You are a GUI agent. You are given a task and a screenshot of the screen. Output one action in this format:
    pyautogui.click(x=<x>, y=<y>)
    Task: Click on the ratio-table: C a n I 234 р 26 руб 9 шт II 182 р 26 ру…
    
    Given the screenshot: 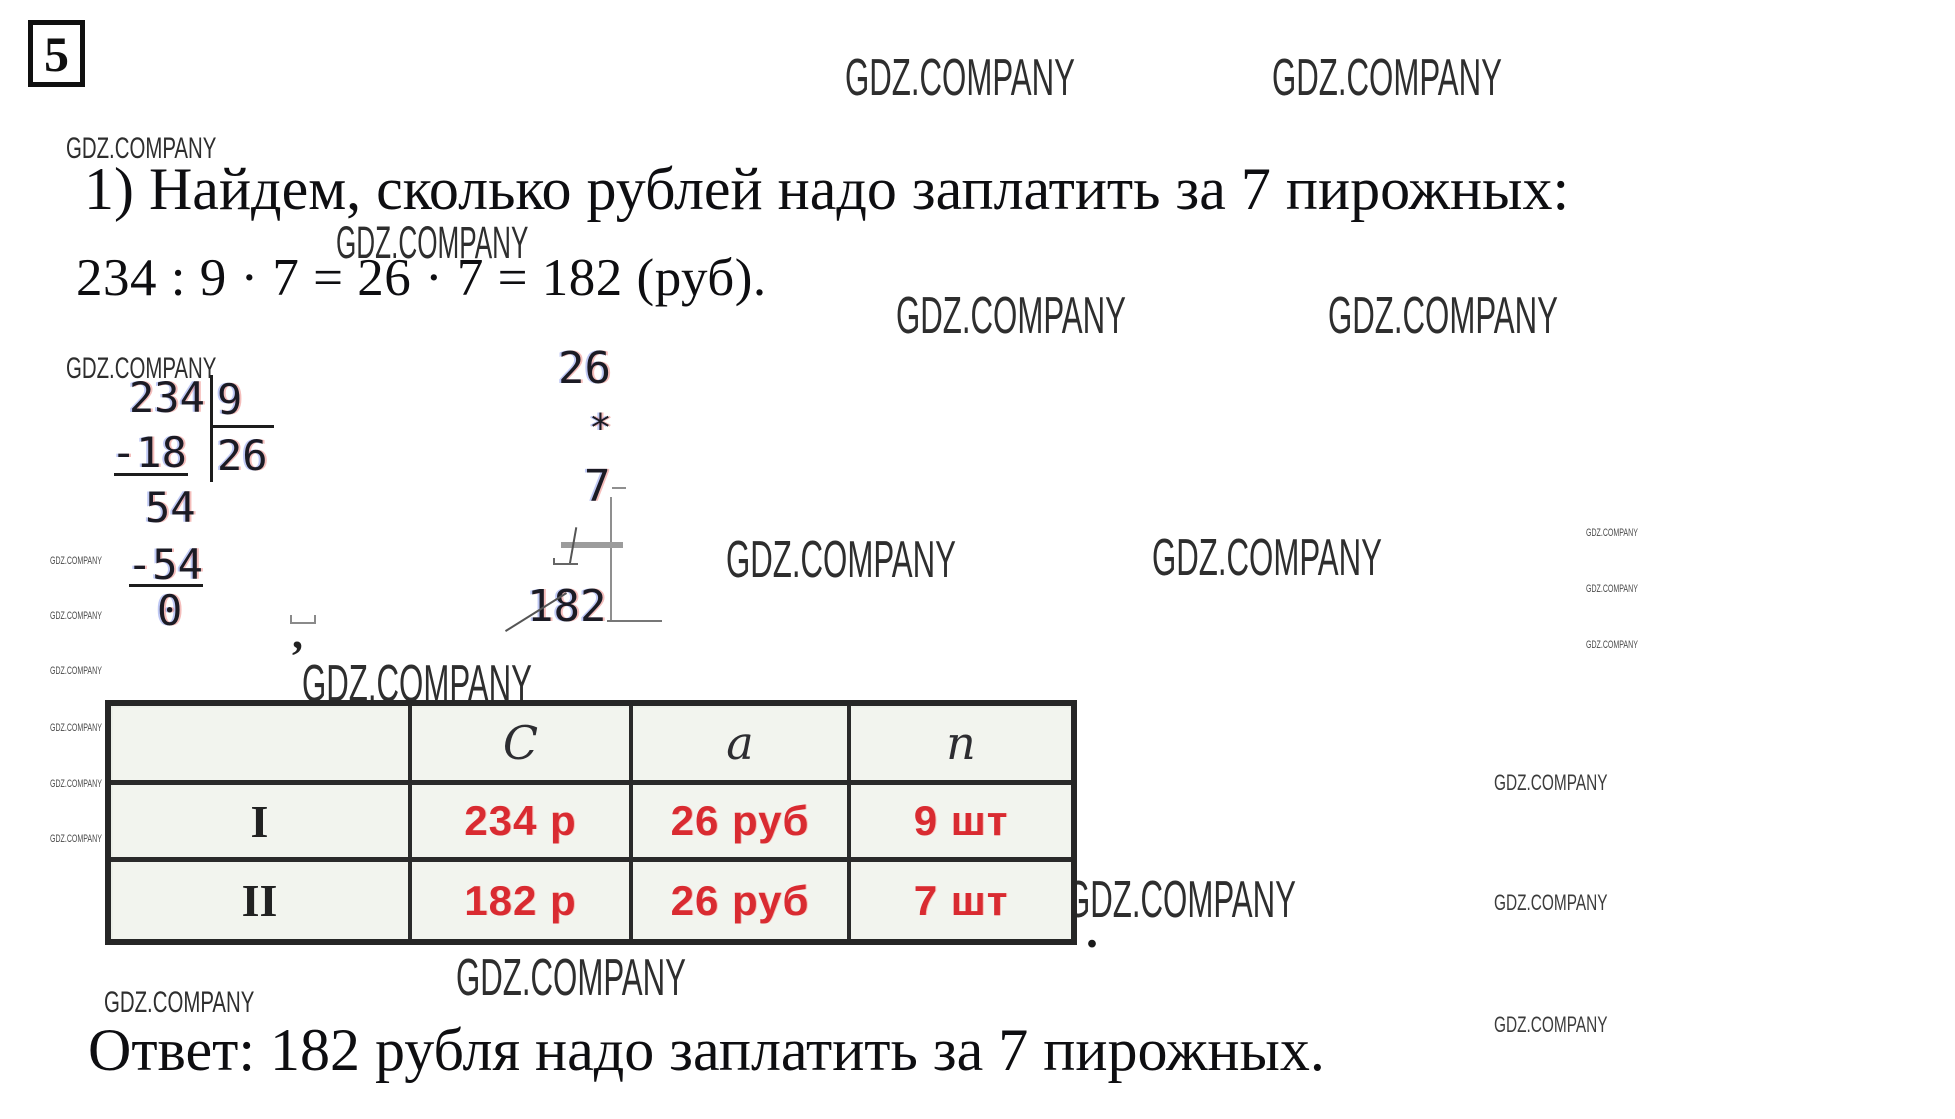 What is the action you would take?
    pyautogui.click(x=591, y=822)
    